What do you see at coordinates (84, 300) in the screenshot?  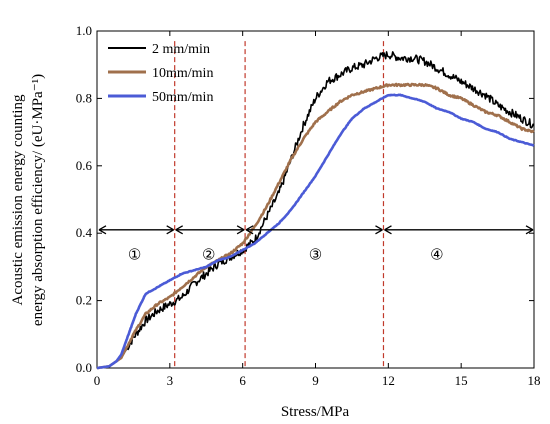 I see `y-tick-label: 0.2` at bounding box center [84, 300].